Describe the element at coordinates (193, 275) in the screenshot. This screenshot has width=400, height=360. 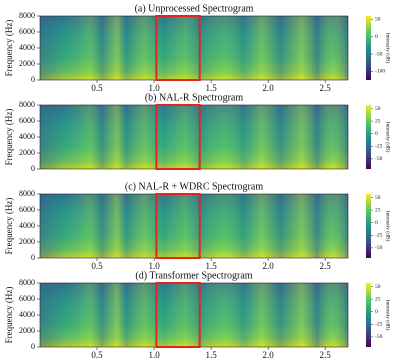
I see `panel-title: (d) Transformer Spectrogram` at that location.